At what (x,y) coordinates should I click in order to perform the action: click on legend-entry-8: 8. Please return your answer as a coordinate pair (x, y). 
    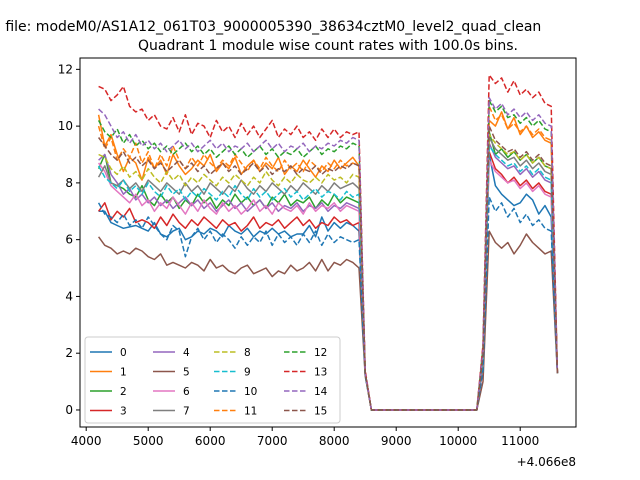
    Looking at the image, I should click on (232, 353).